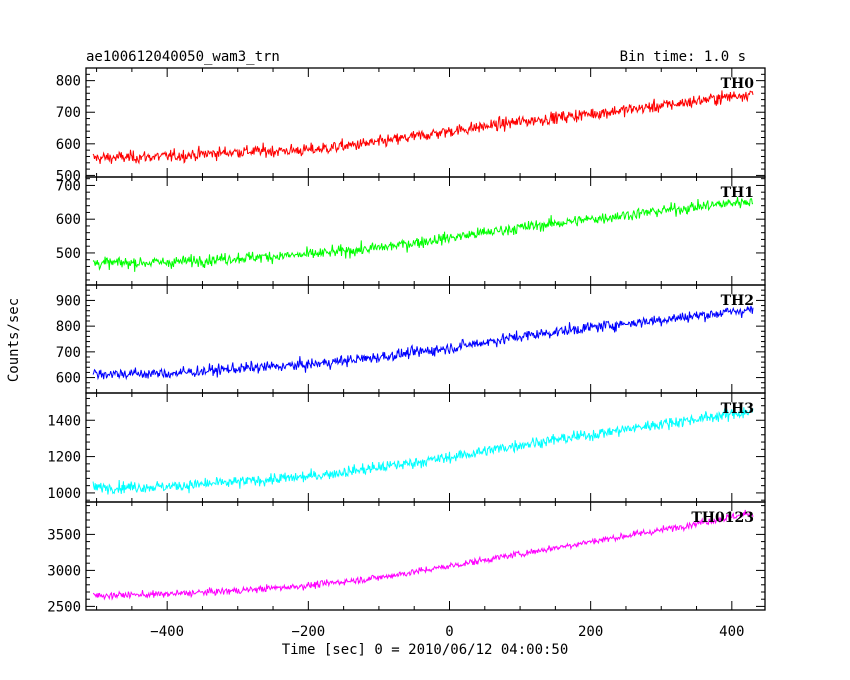 Image resolution: width=850 pixels, height=680 pixels. I want to click on panel-label-th1: TH1, so click(737, 193).